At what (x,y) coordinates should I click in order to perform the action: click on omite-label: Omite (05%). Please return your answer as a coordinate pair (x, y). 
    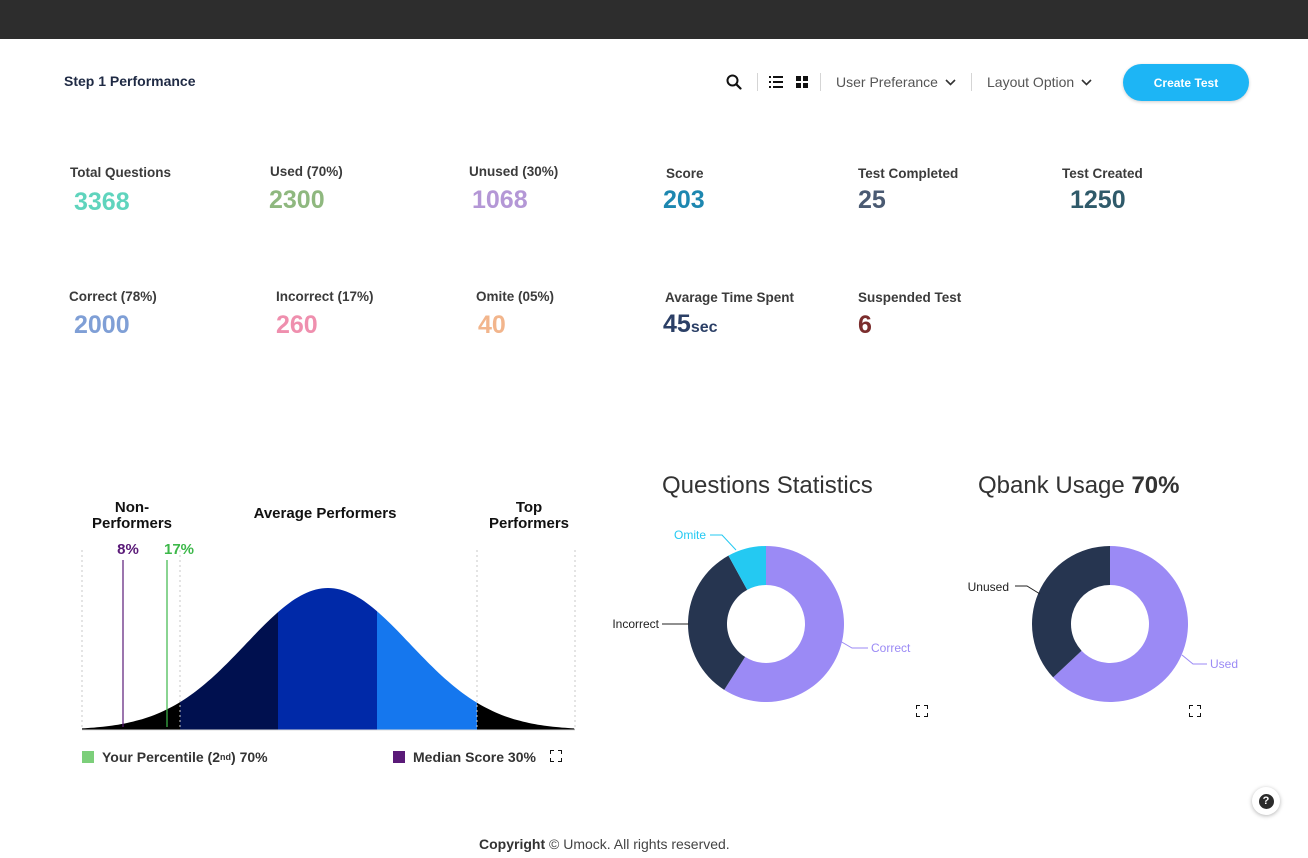
    Looking at the image, I should click on (515, 296).